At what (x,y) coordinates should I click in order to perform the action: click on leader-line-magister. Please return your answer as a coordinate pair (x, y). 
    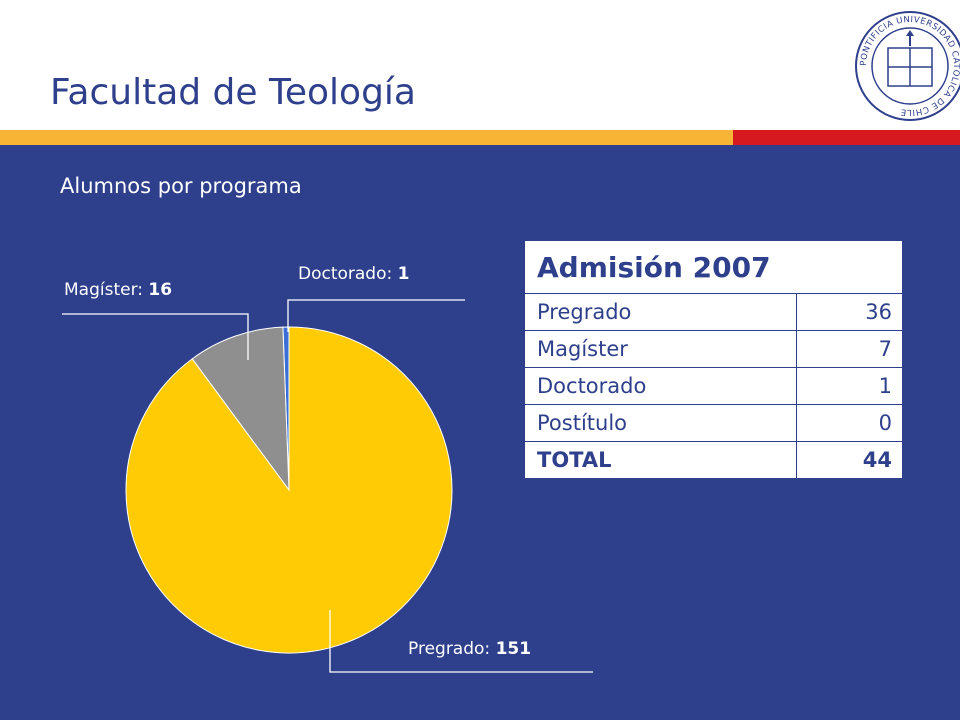
    Looking at the image, I should click on (155, 336).